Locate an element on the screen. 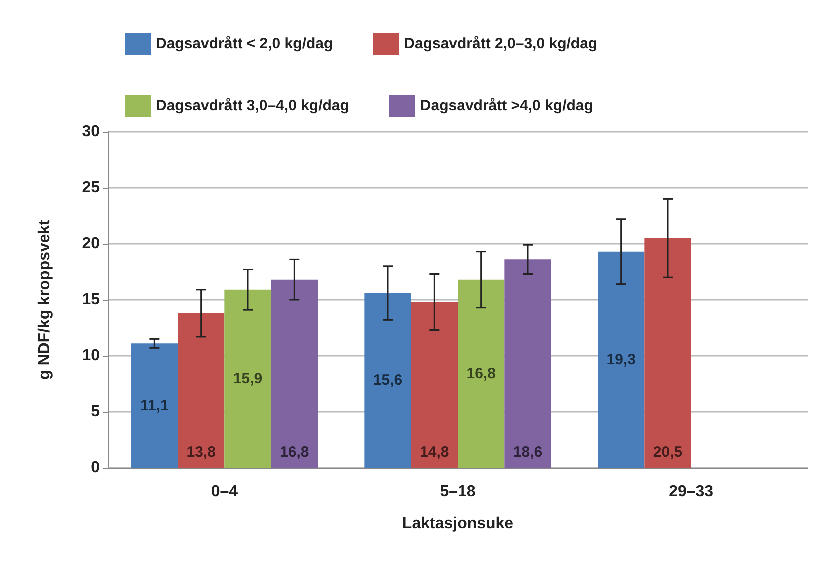 Image resolution: width=838 pixels, height=562 pixels. data-label: 11,1 is located at coordinates (154, 405).